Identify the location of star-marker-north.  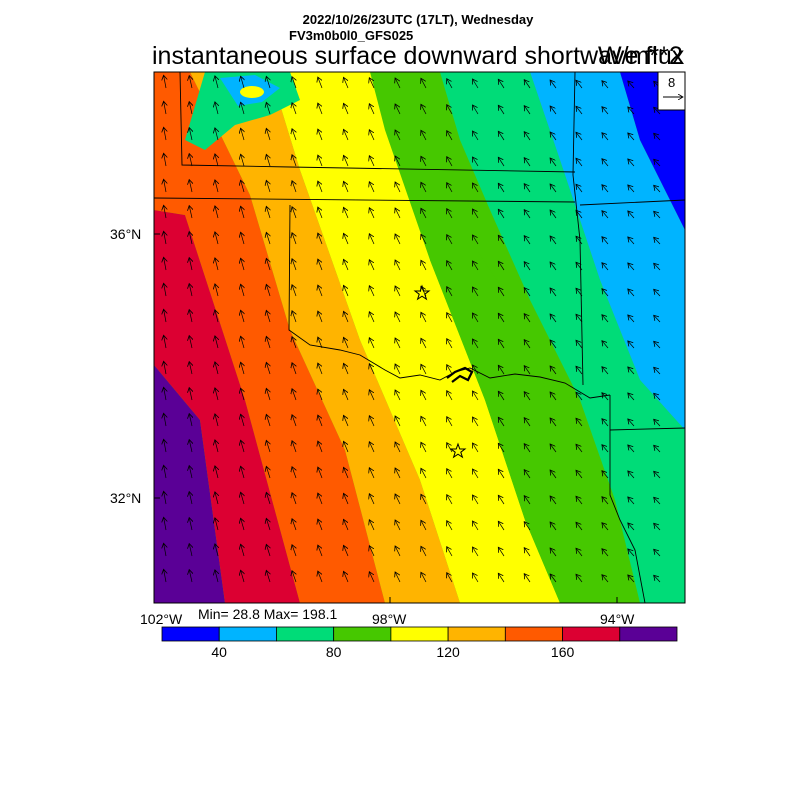
(422, 292).